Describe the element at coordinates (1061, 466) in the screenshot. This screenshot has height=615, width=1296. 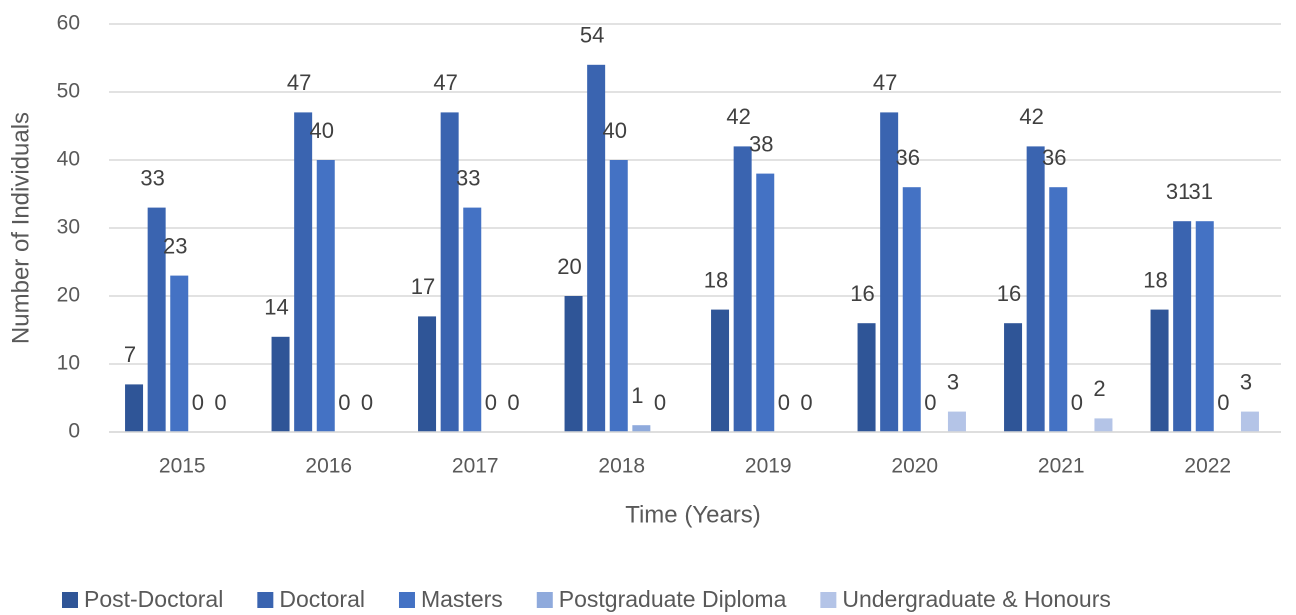
I see `x-tick-label: 2021` at that location.